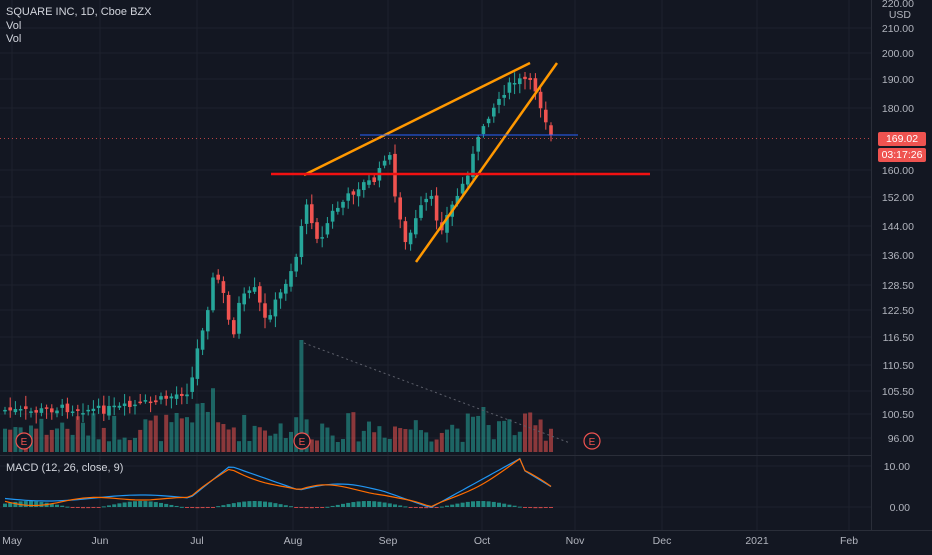  What do you see at coordinates (482, 541) in the screenshot?
I see `time-label: Oct` at bounding box center [482, 541].